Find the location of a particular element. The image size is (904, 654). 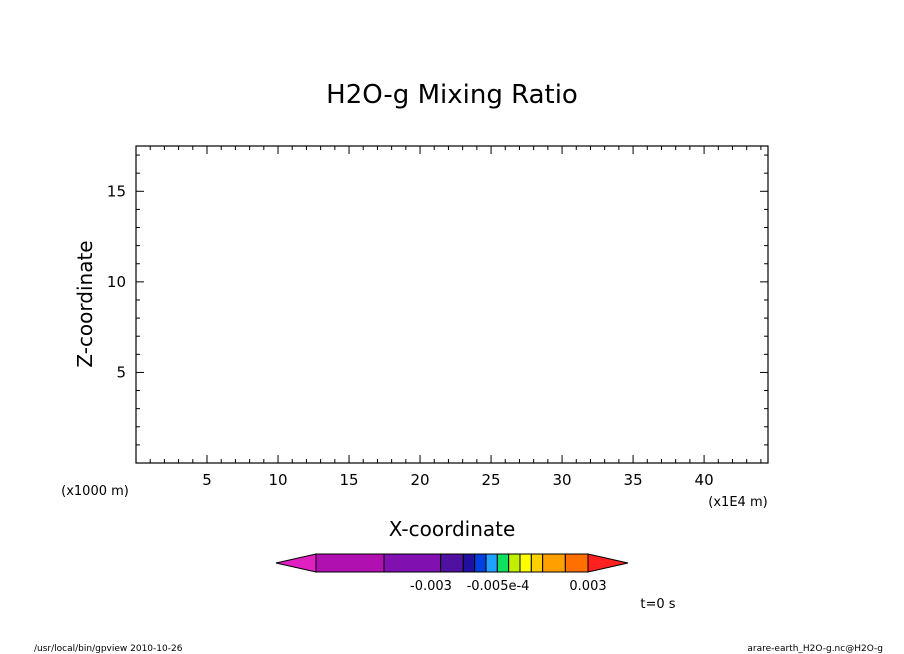

colorbar is located at coordinates (452, 563).